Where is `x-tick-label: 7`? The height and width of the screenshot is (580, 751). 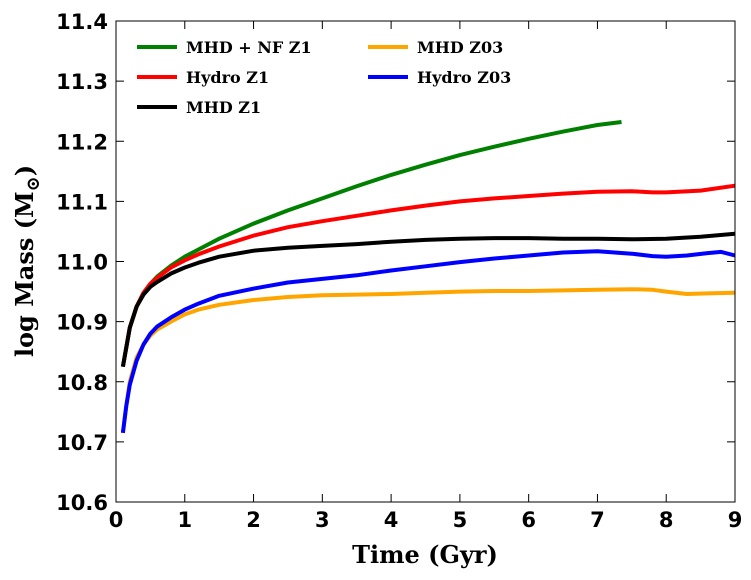 x-tick-label: 7 is located at coordinates (597, 520).